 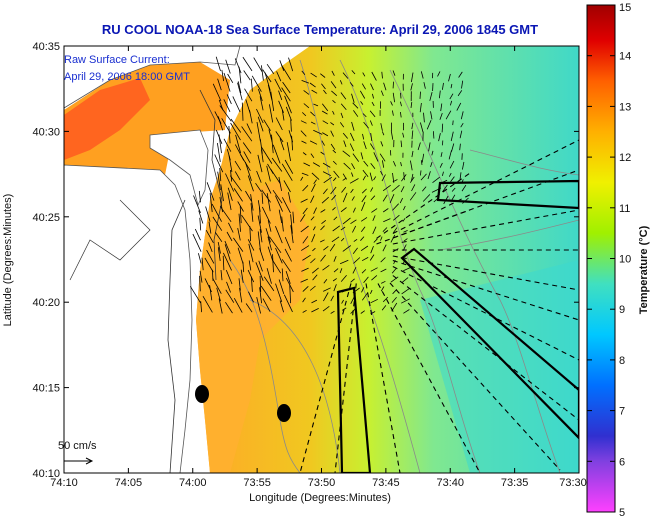 What do you see at coordinates (450, 483) in the screenshot?
I see `x-tick-label: 73:40` at bounding box center [450, 483].